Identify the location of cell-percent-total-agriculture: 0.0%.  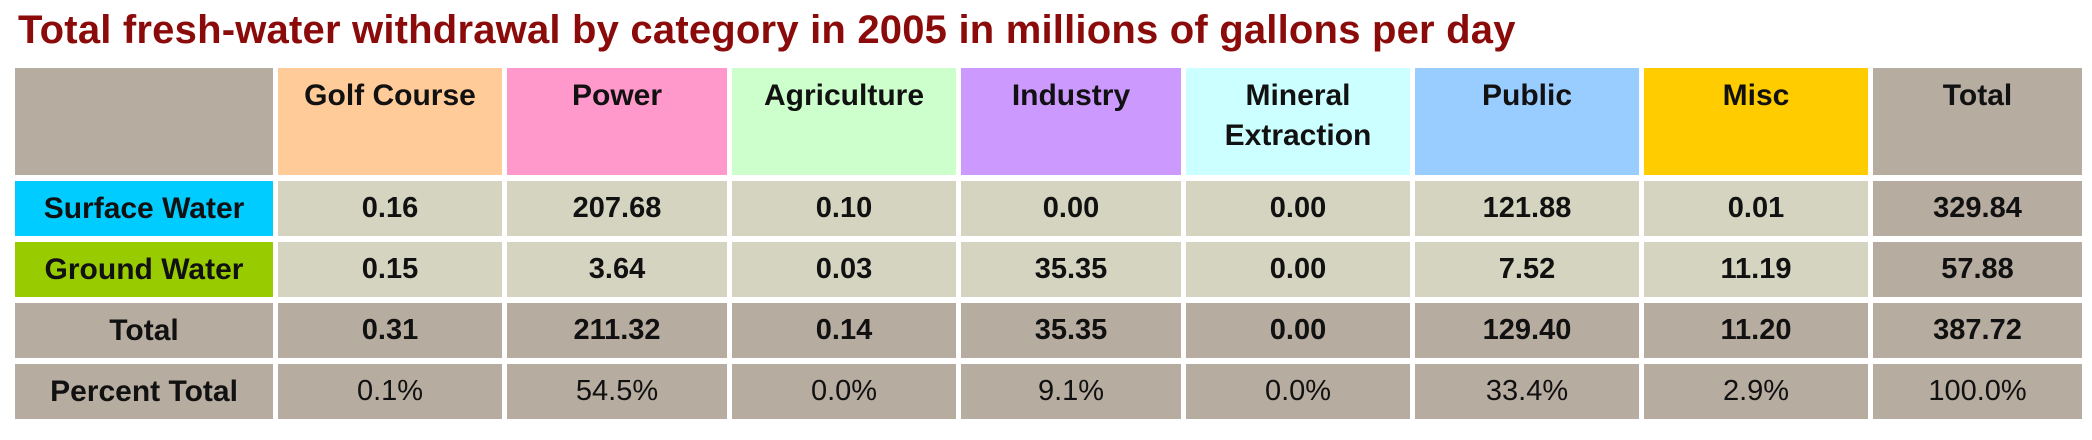
(844, 391).